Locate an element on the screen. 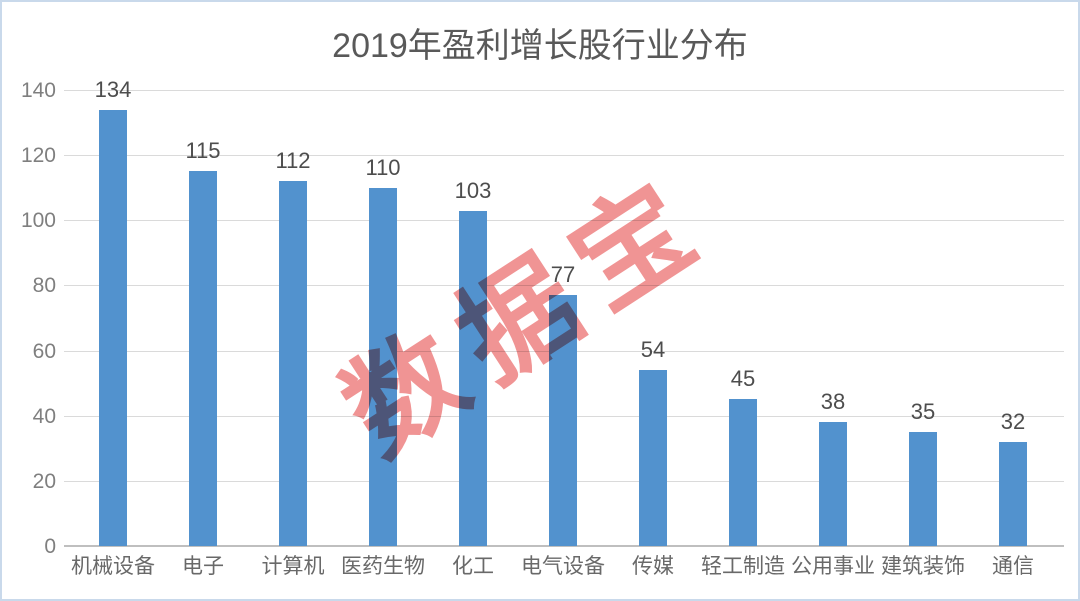  bar-column: 134 is located at coordinates (113, 311).